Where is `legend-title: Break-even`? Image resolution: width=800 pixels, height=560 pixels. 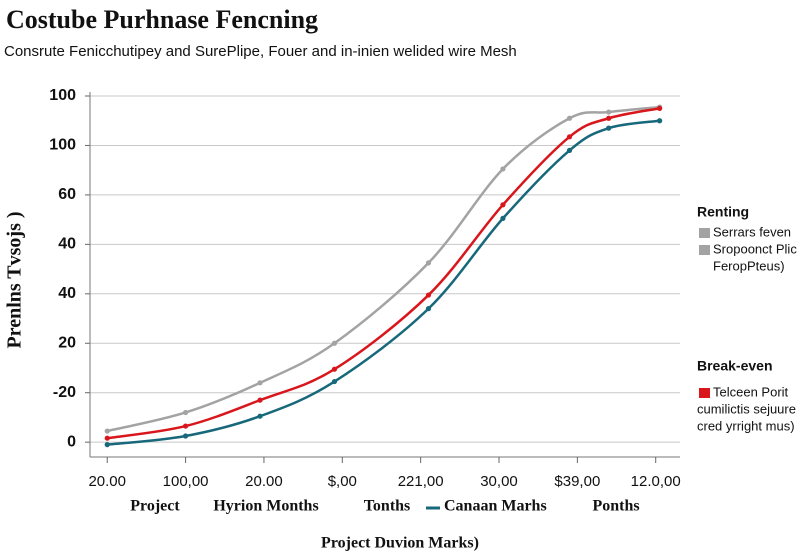 legend-title: Break-even is located at coordinates (735, 366).